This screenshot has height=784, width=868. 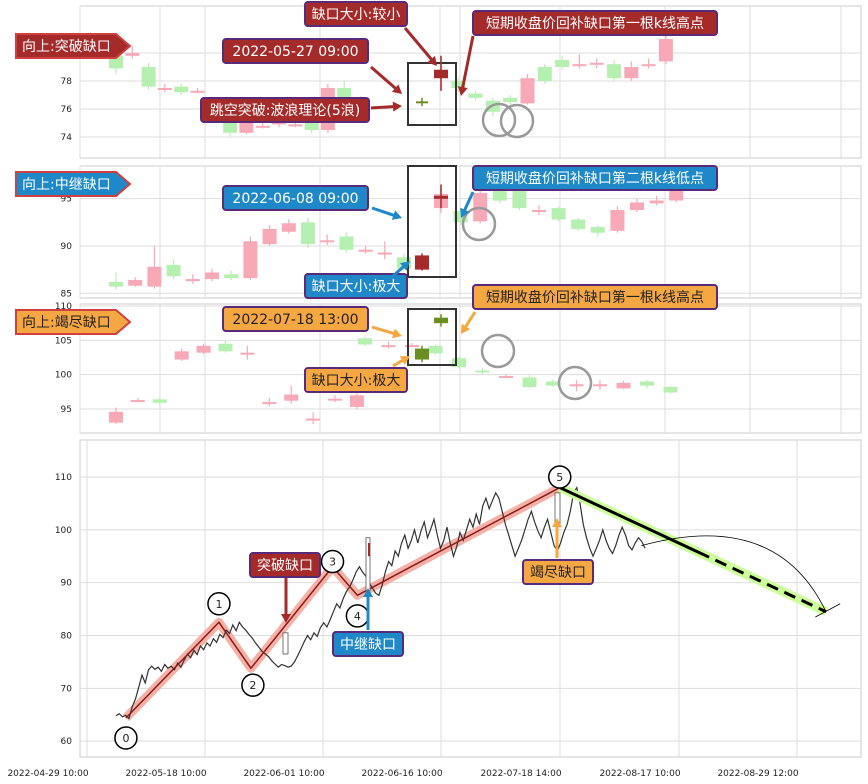 I want to click on forecast-tick, so click(x=828, y=610).